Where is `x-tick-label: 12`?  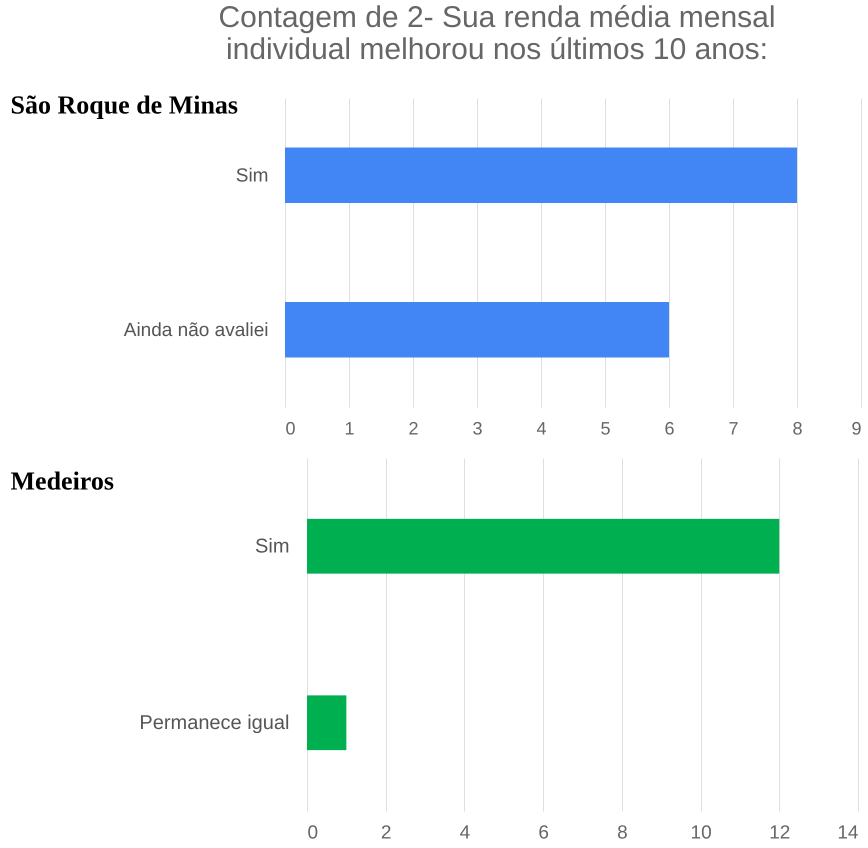 x-tick-label: 12 is located at coordinates (779, 833).